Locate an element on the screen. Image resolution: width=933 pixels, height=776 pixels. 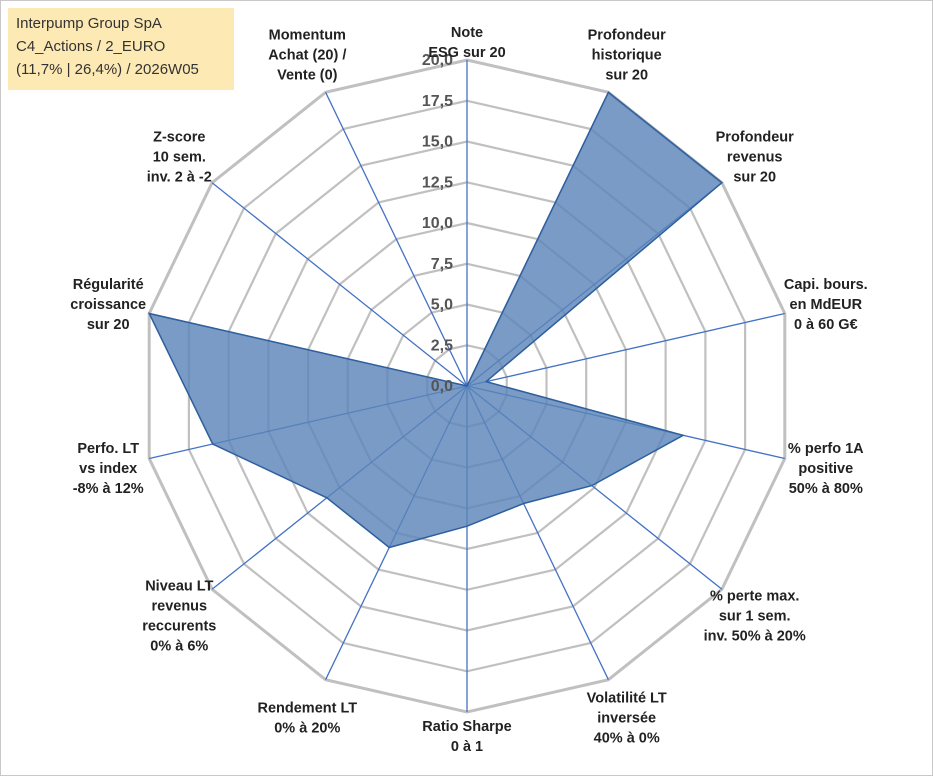
tick-label: 7,5 is located at coordinates (442, 264).